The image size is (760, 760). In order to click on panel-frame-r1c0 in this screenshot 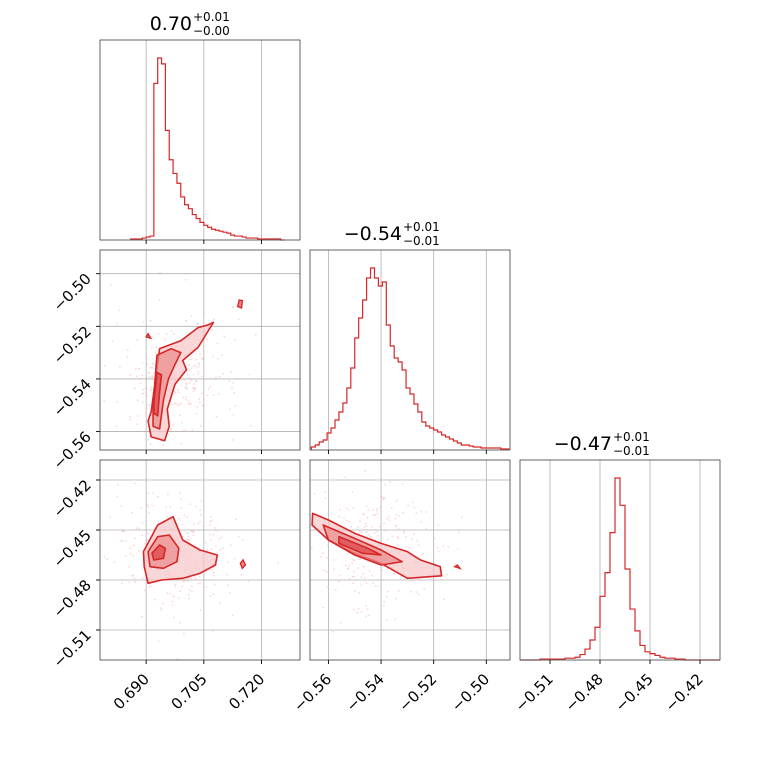, I will do `click(200, 350)`.